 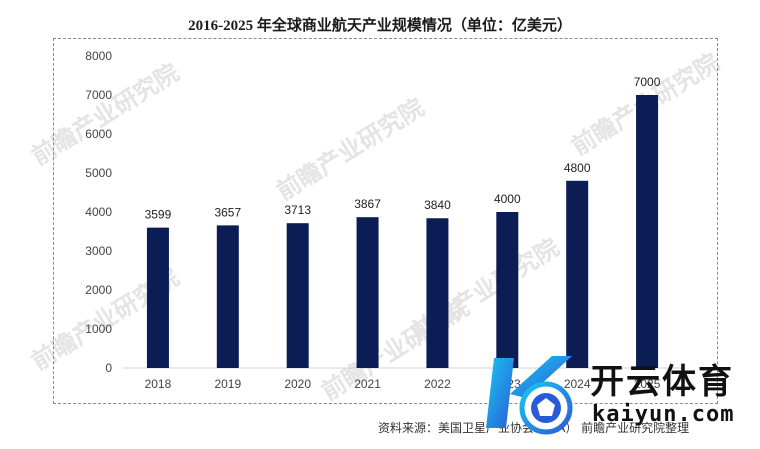 What do you see at coordinates (367, 204) in the screenshot?
I see `bar-value-label: 3867` at bounding box center [367, 204].